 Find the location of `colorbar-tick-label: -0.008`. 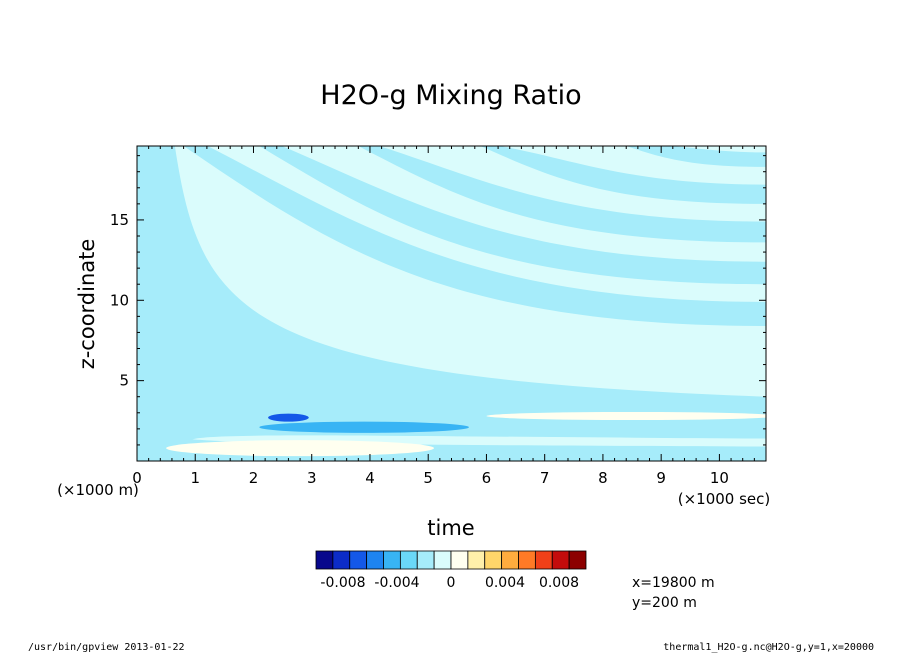

colorbar-tick-label: -0.008 is located at coordinates (342, 583).